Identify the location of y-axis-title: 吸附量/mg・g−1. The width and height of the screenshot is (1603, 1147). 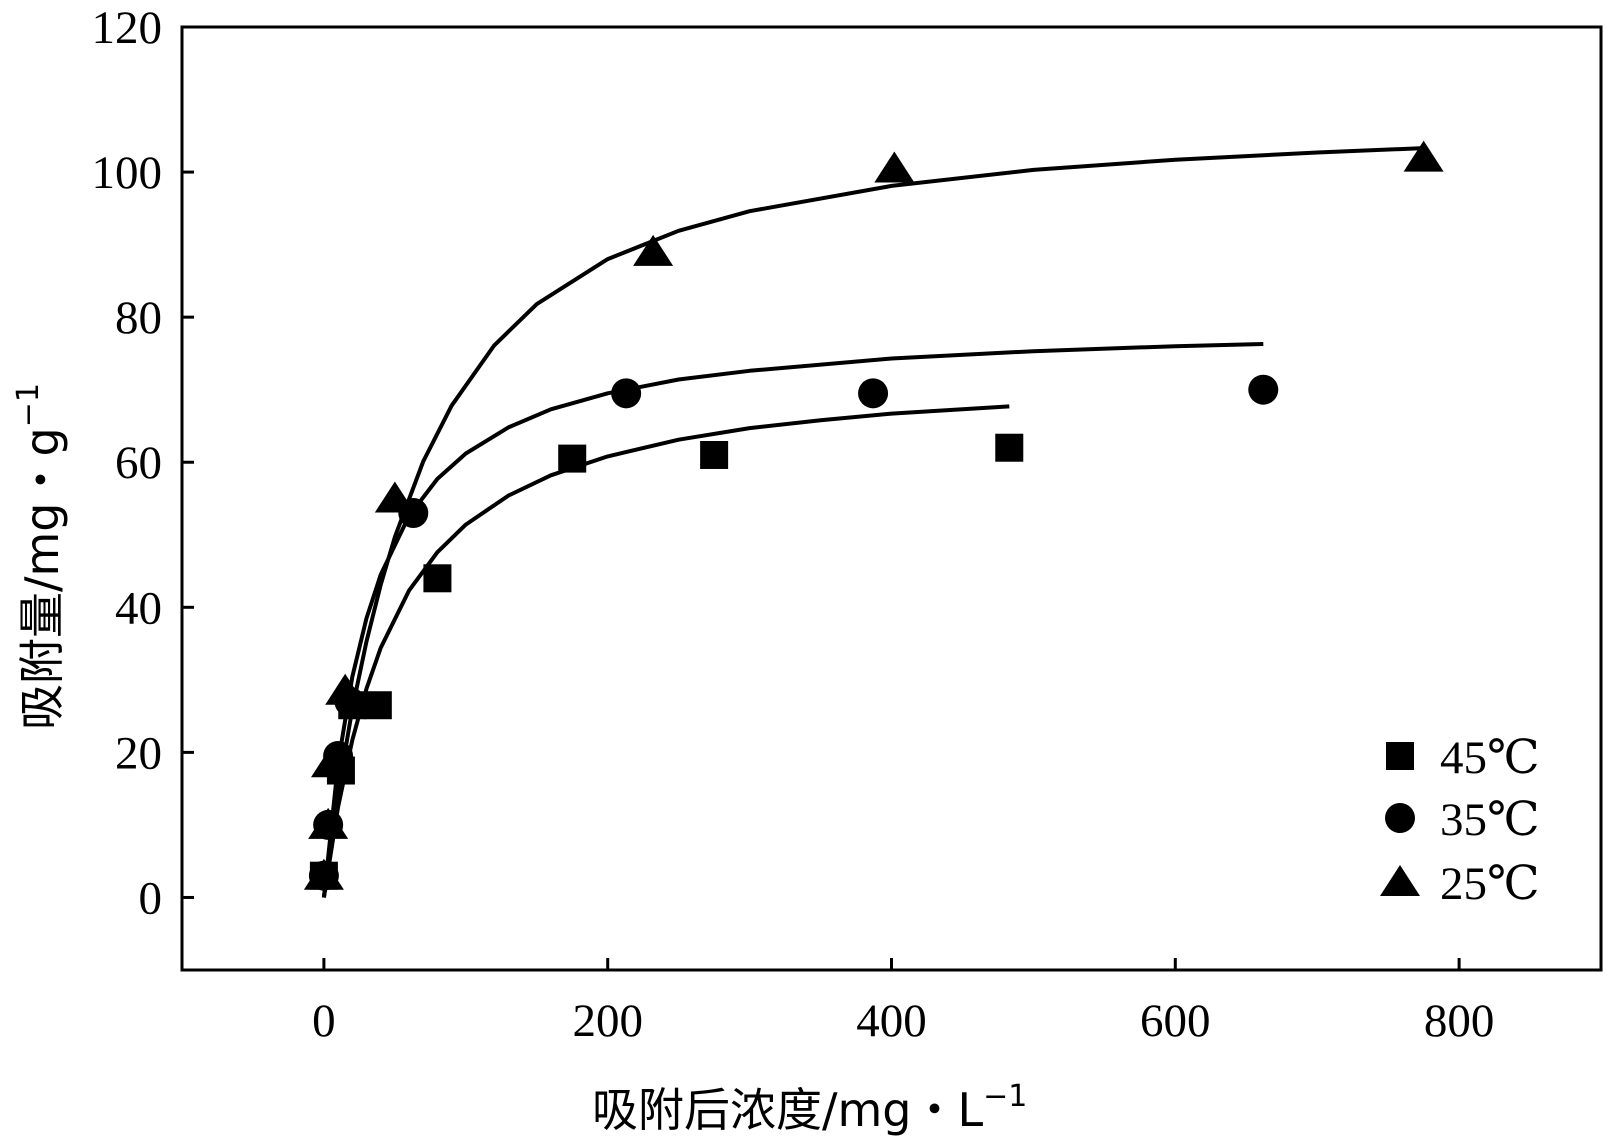
(40, 556).